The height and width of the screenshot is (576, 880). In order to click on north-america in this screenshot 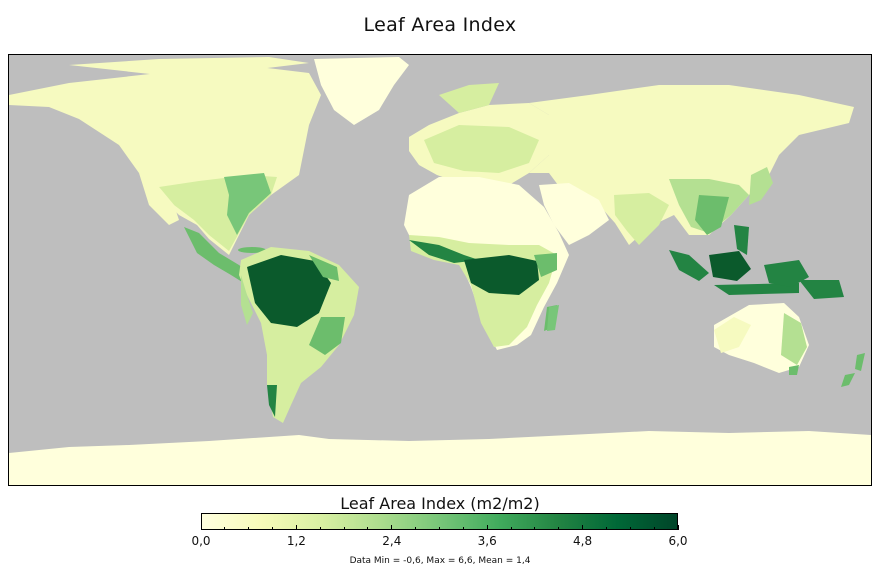, I will do `click(165, 171)`.